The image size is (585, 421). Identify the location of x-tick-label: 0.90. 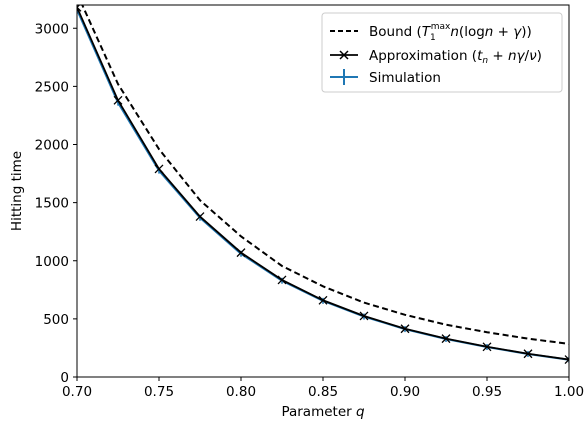
(405, 392).